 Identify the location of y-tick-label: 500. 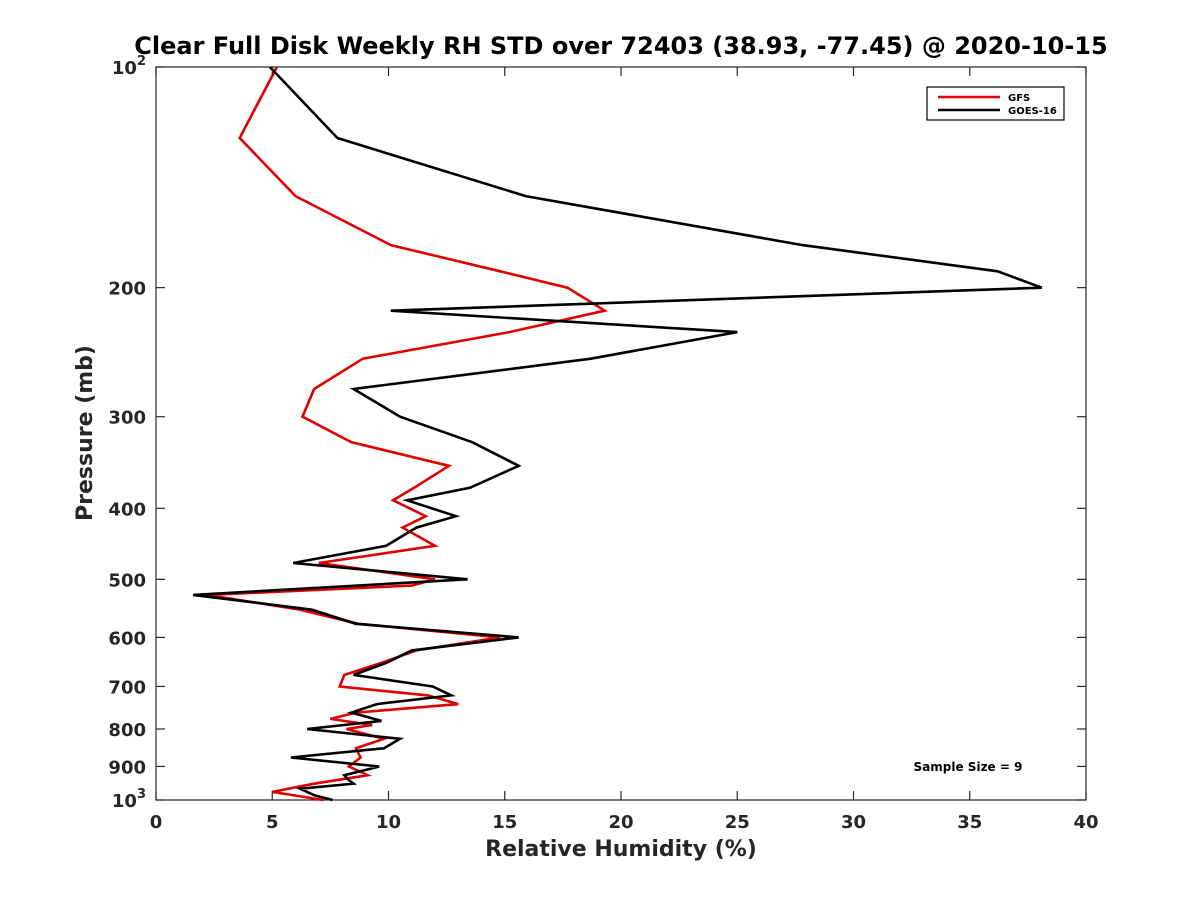
(127, 580).